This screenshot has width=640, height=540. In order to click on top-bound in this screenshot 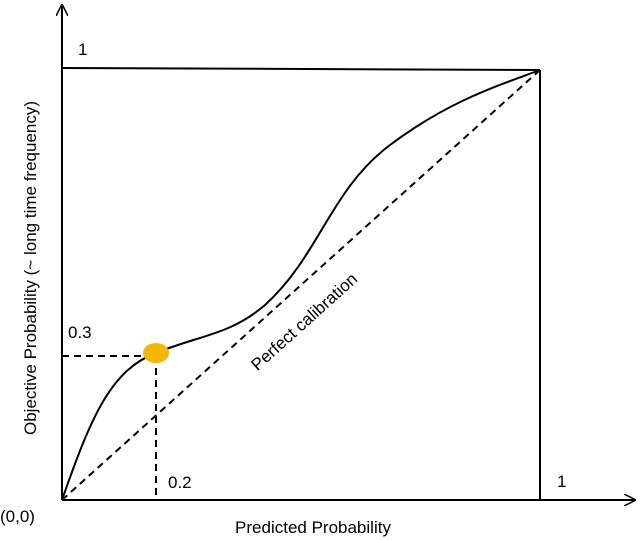, I will do `click(301, 69)`.